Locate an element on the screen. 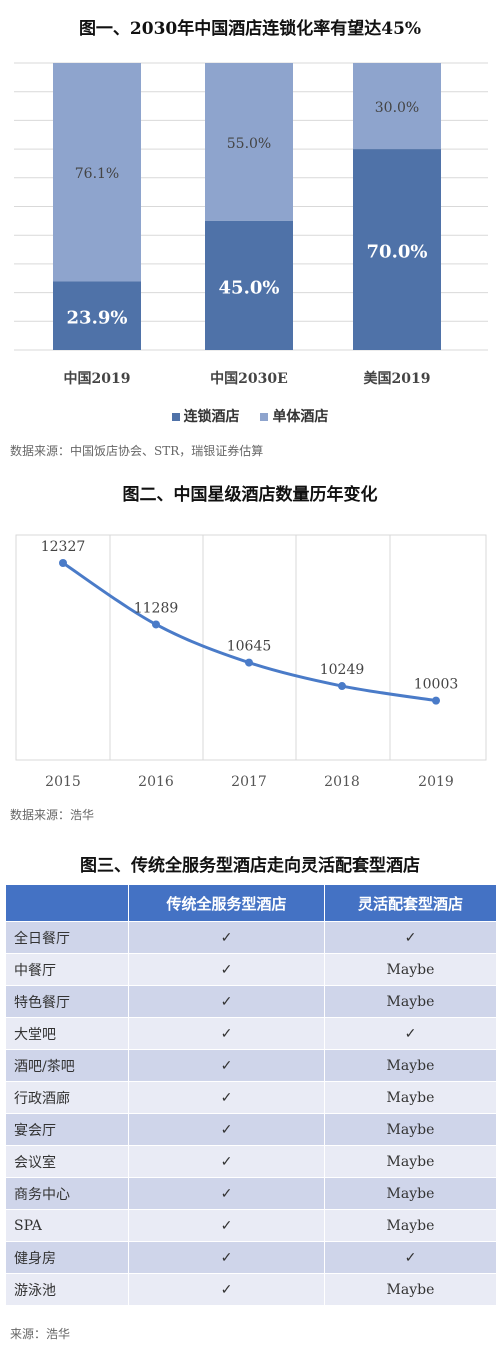 This screenshot has height=1354, width=500. table-header-empty is located at coordinates (67, 903).